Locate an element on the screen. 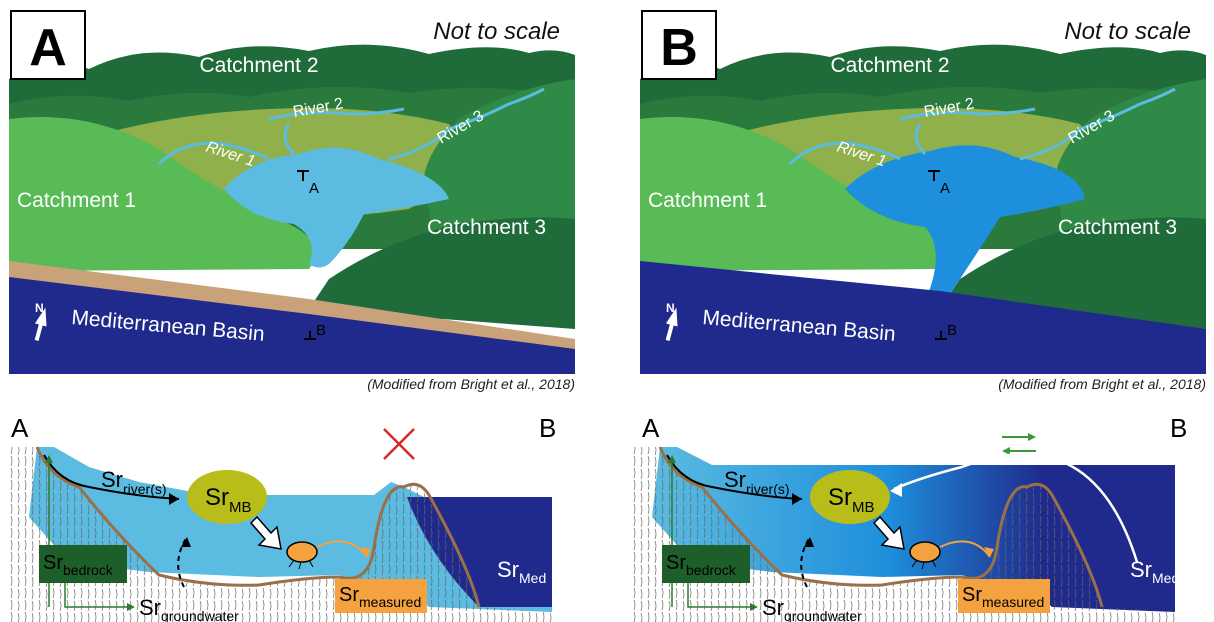 The height and width of the screenshot is (622, 1214). closed-cross-icon is located at coordinates (399, 444).